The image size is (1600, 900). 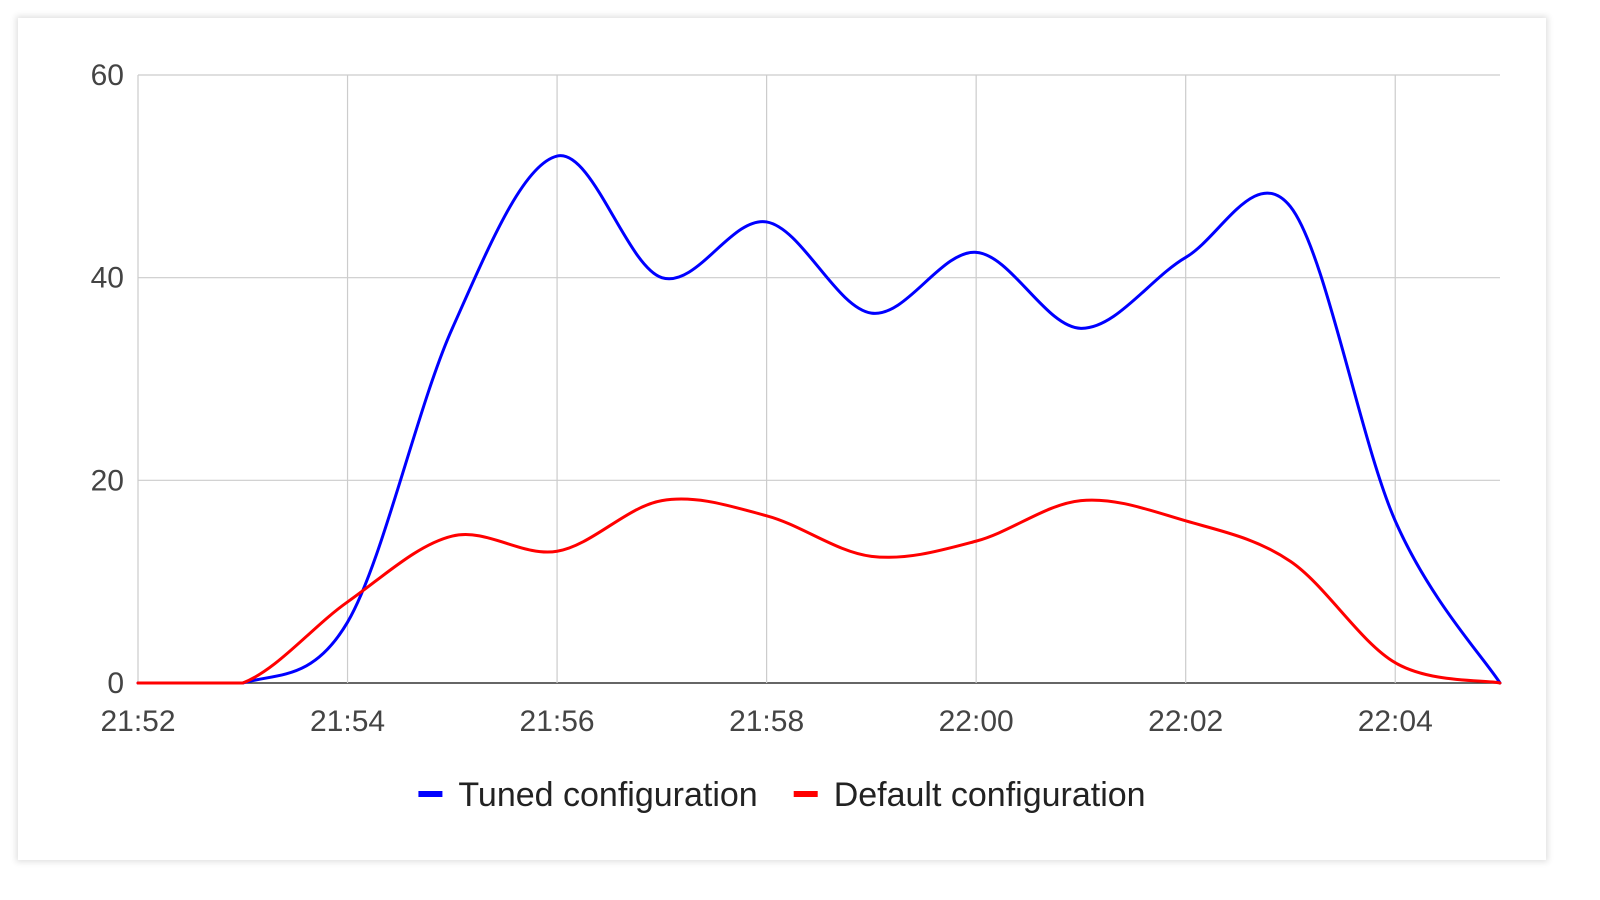 I want to click on legend-label: Default configuration, so click(x=990, y=795).